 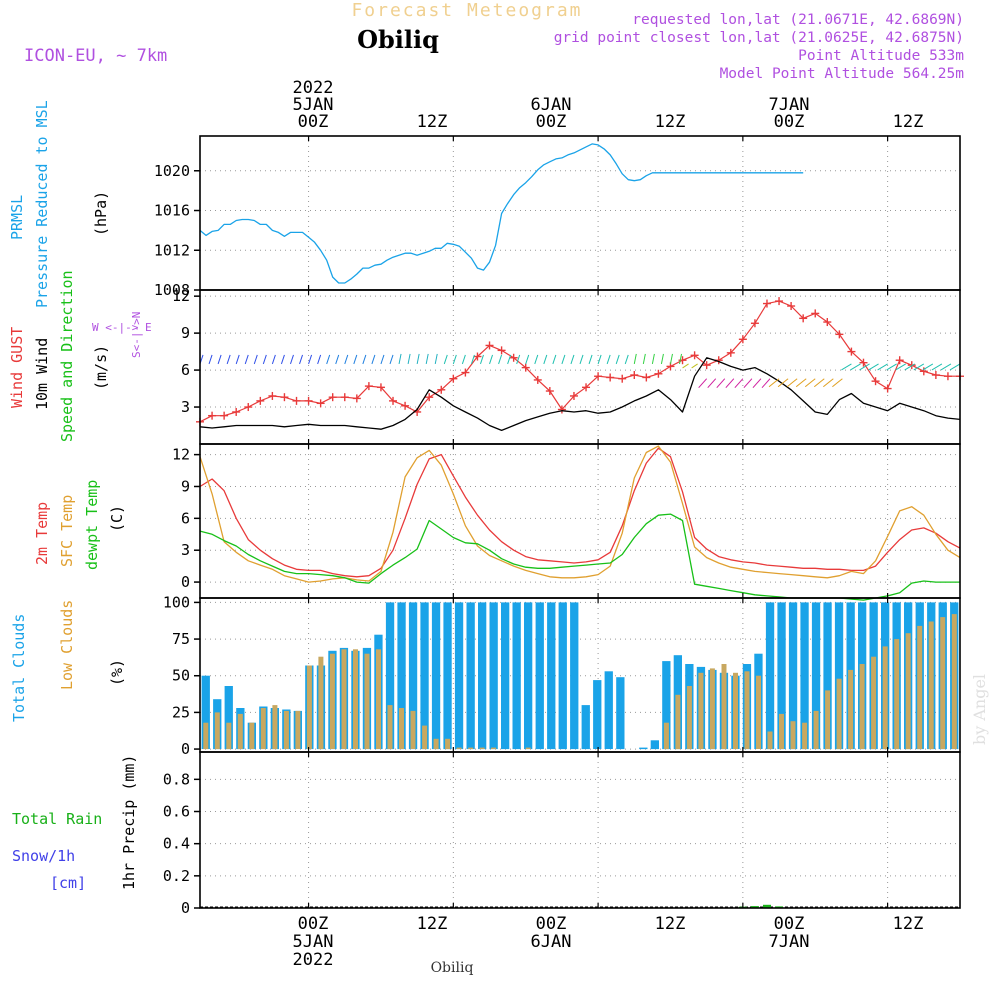 What do you see at coordinates (67, 356) in the screenshot?
I see `wind-direction-label: Speed and Direction` at bounding box center [67, 356].